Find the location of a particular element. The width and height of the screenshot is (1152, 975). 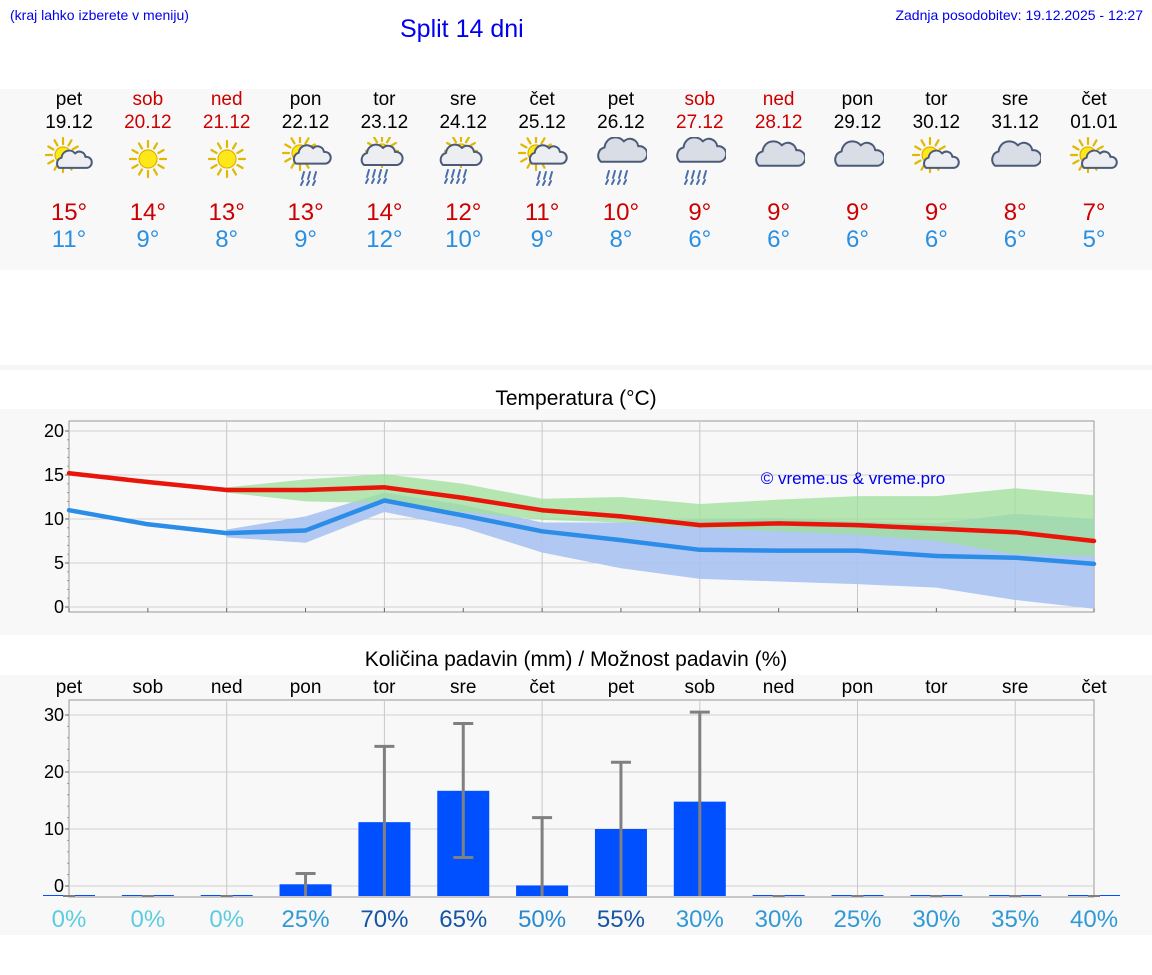

cloud-rain-icon is located at coordinates (622, 161).